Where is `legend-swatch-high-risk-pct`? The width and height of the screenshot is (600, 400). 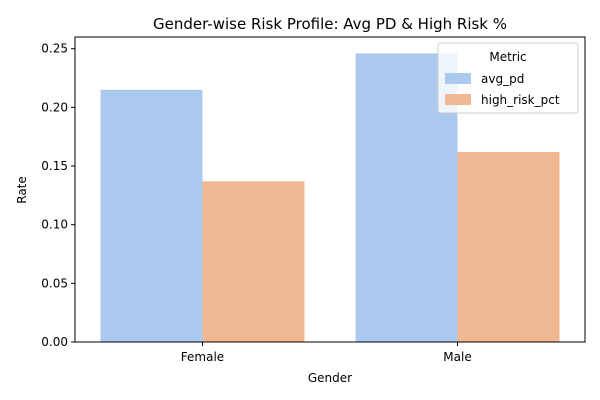 legend-swatch-high-risk-pct is located at coordinates (458, 99).